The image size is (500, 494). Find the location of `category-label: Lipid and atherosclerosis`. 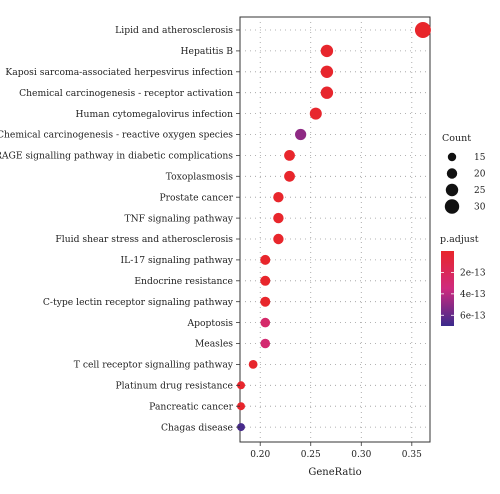

category-label: Lipid and atherosclerosis is located at coordinates (174, 30).